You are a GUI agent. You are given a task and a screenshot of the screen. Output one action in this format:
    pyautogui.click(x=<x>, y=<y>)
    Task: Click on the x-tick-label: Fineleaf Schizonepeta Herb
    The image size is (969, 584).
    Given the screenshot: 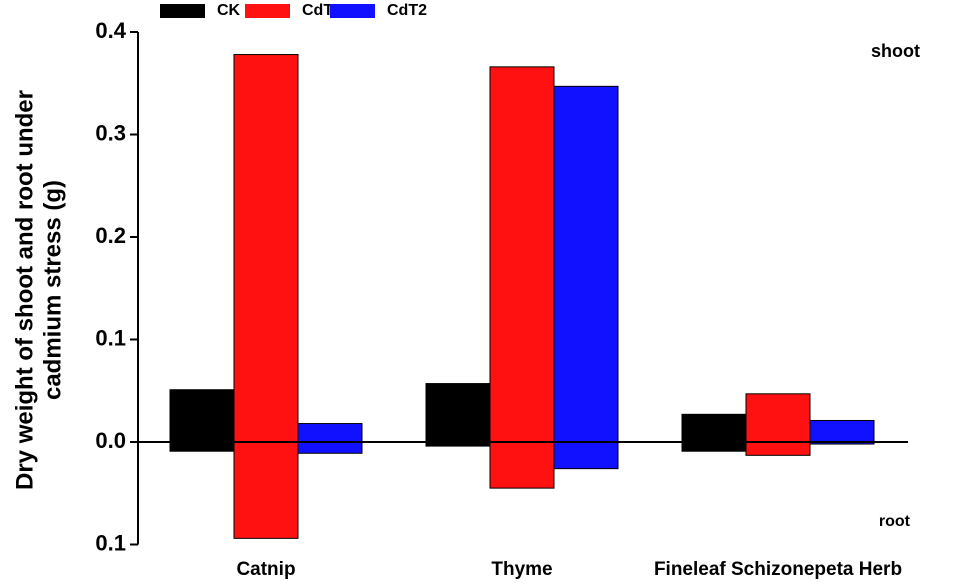 What is the action you would take?
    pyautogui.click(x=778, y=569)
    